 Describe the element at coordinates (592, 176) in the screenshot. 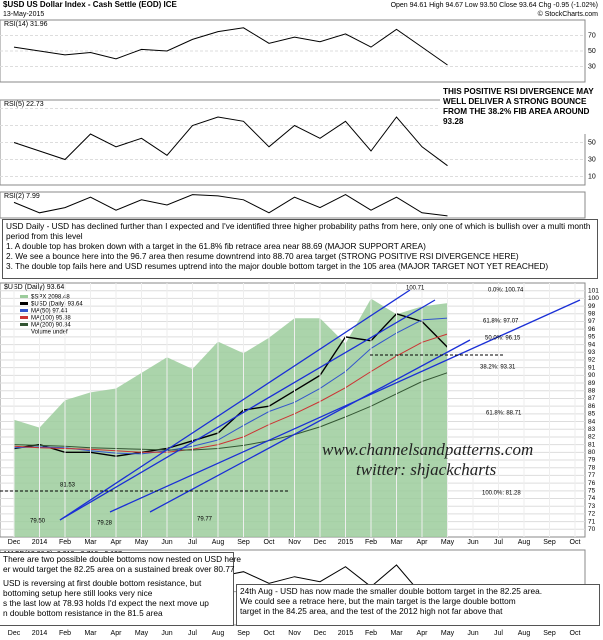

I see `y-tick-label: 10` at that location.